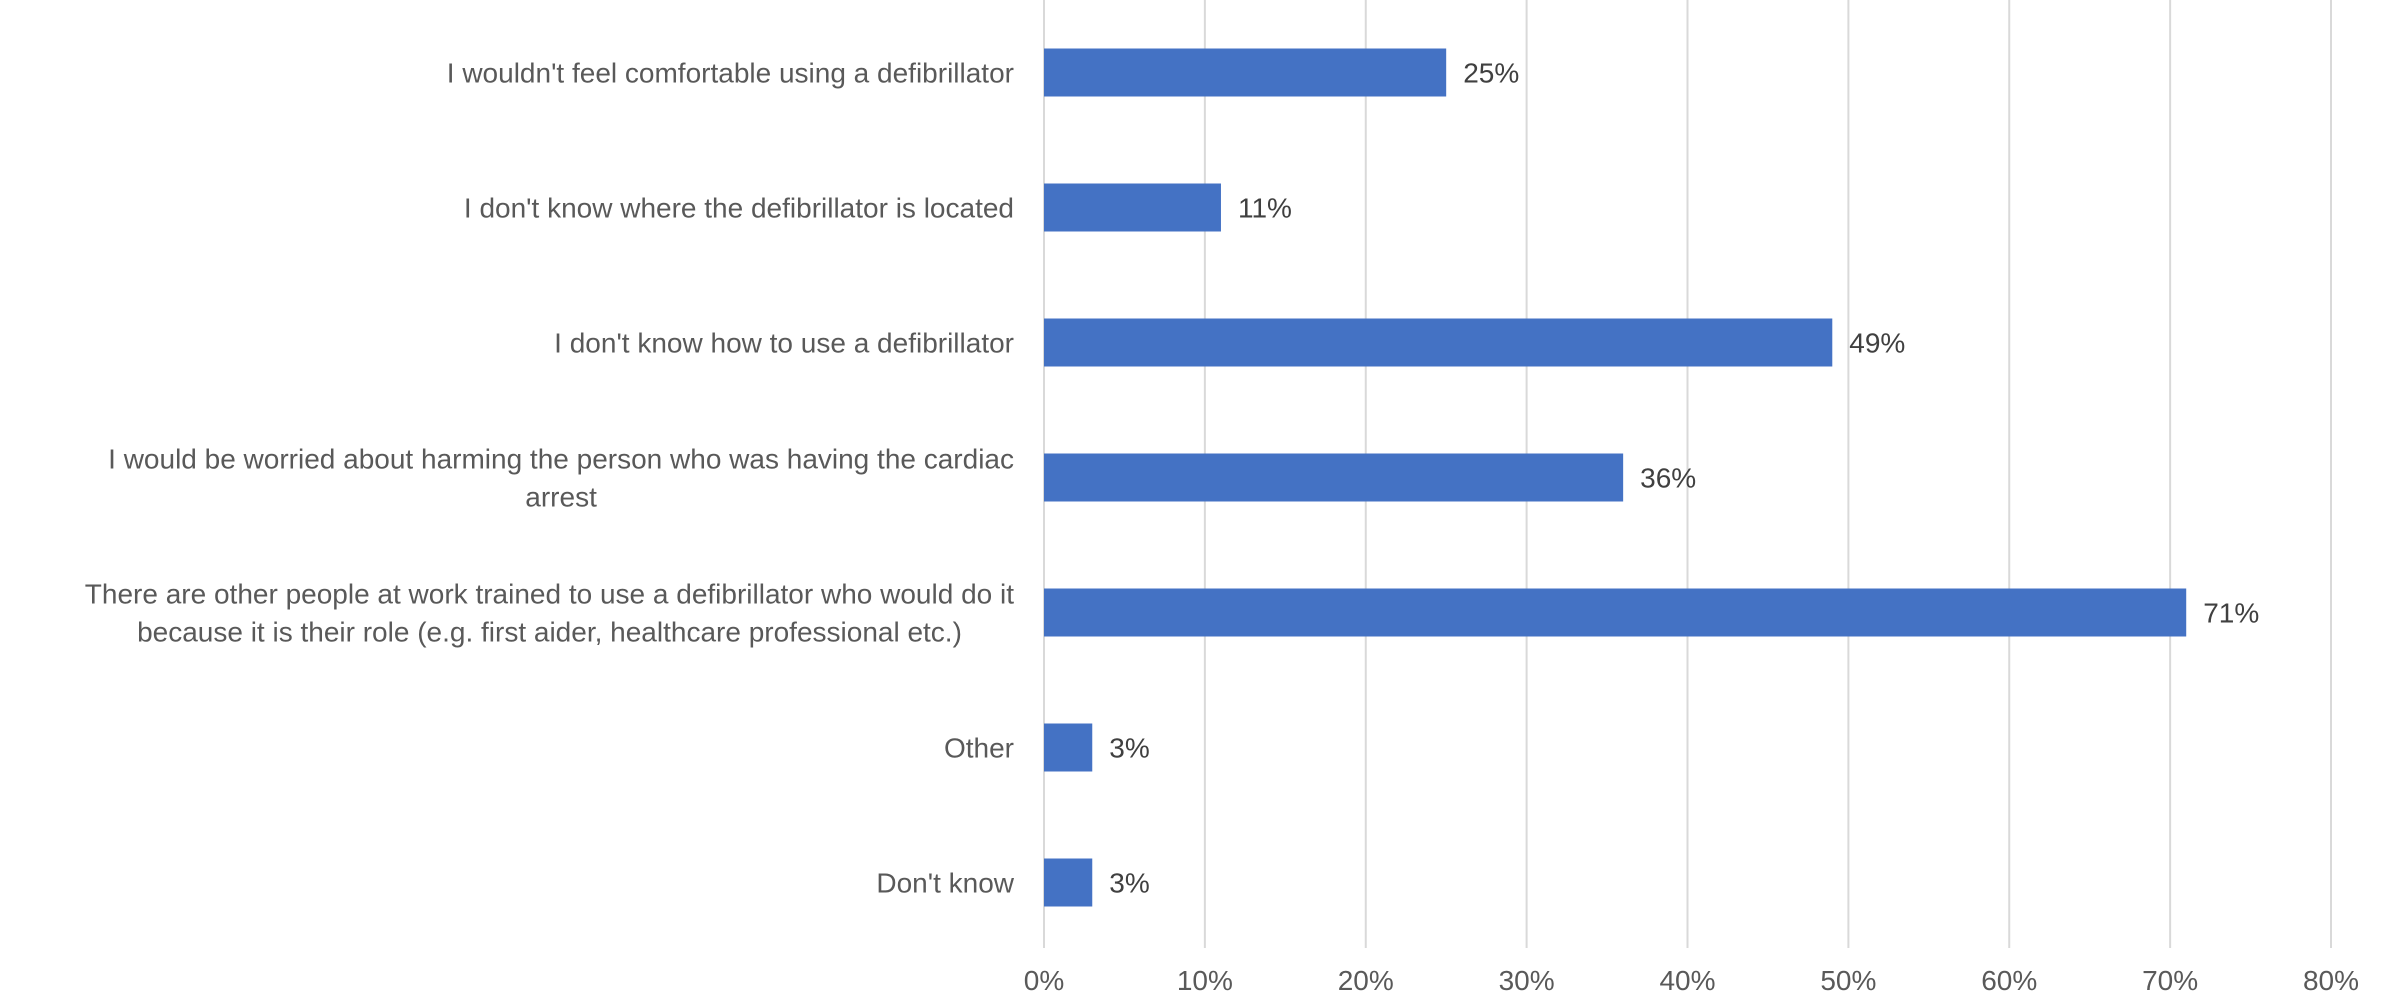  What do you see at coordinates (1265, 208) in the screenshot?
I see `data-label: 11%` at bounding box center [1265, 208].